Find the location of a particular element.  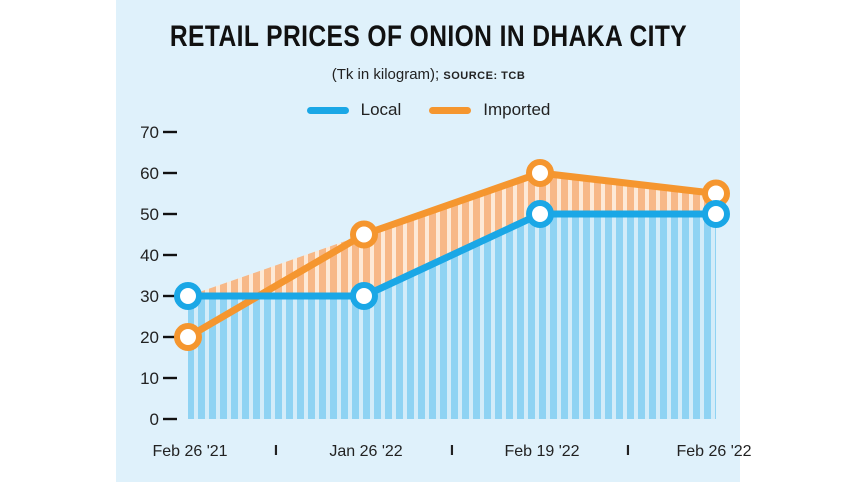

chart-subtitle: (Tk in kilogram); SOURCE: TCB is located at coordinates (428, 74).